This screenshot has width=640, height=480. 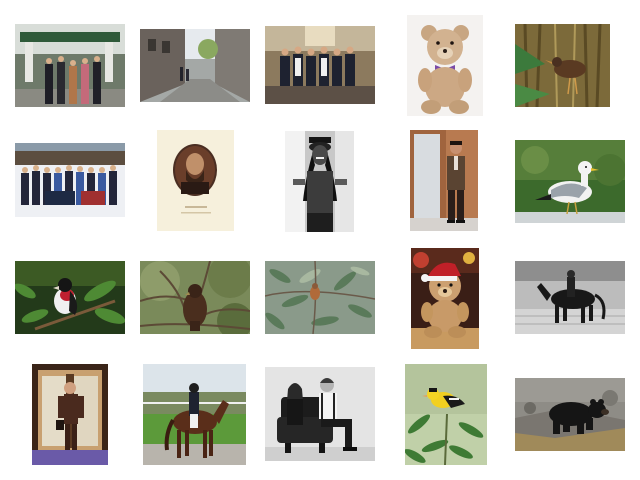 I want to click on thumbnail-hawk-in-tree, so click(x=195, y=297).